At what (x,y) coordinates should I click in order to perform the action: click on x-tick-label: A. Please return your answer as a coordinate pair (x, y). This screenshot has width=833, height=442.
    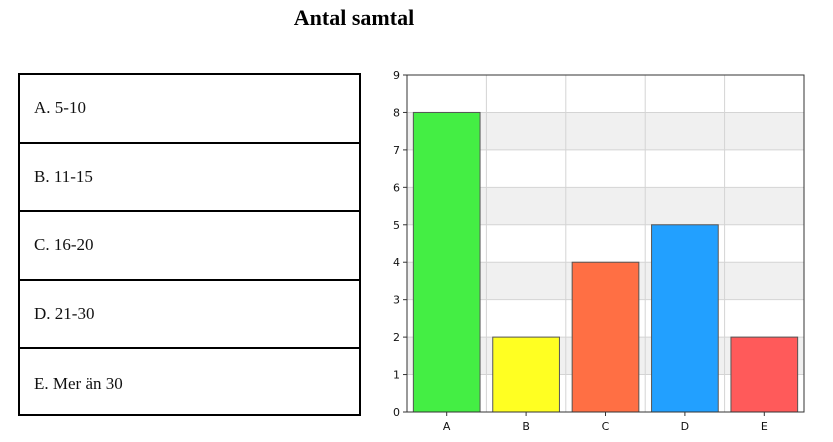
    Looking at the image, I should click on (447, 426).